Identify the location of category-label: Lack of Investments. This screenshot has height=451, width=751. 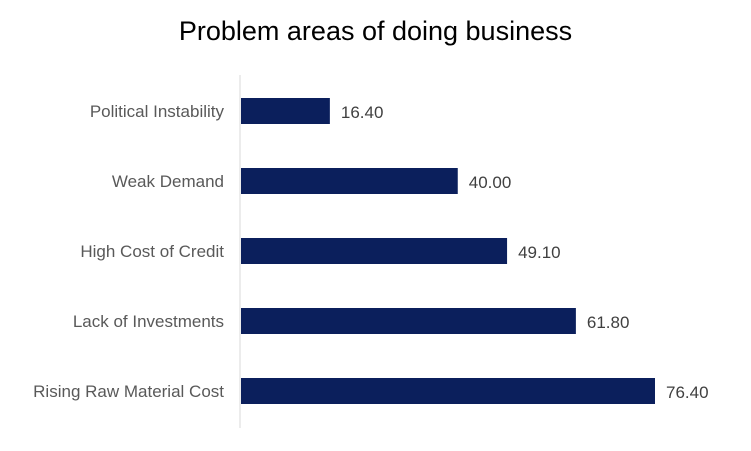
(148, 321).